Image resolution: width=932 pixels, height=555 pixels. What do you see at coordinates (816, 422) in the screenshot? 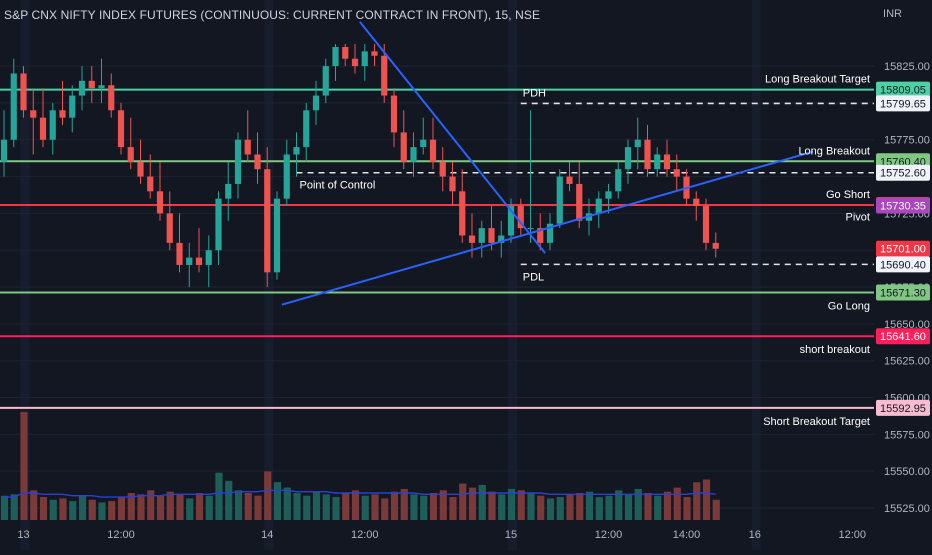
I see `level-label: Short Breakout Target` at bounding box center [816, 422].